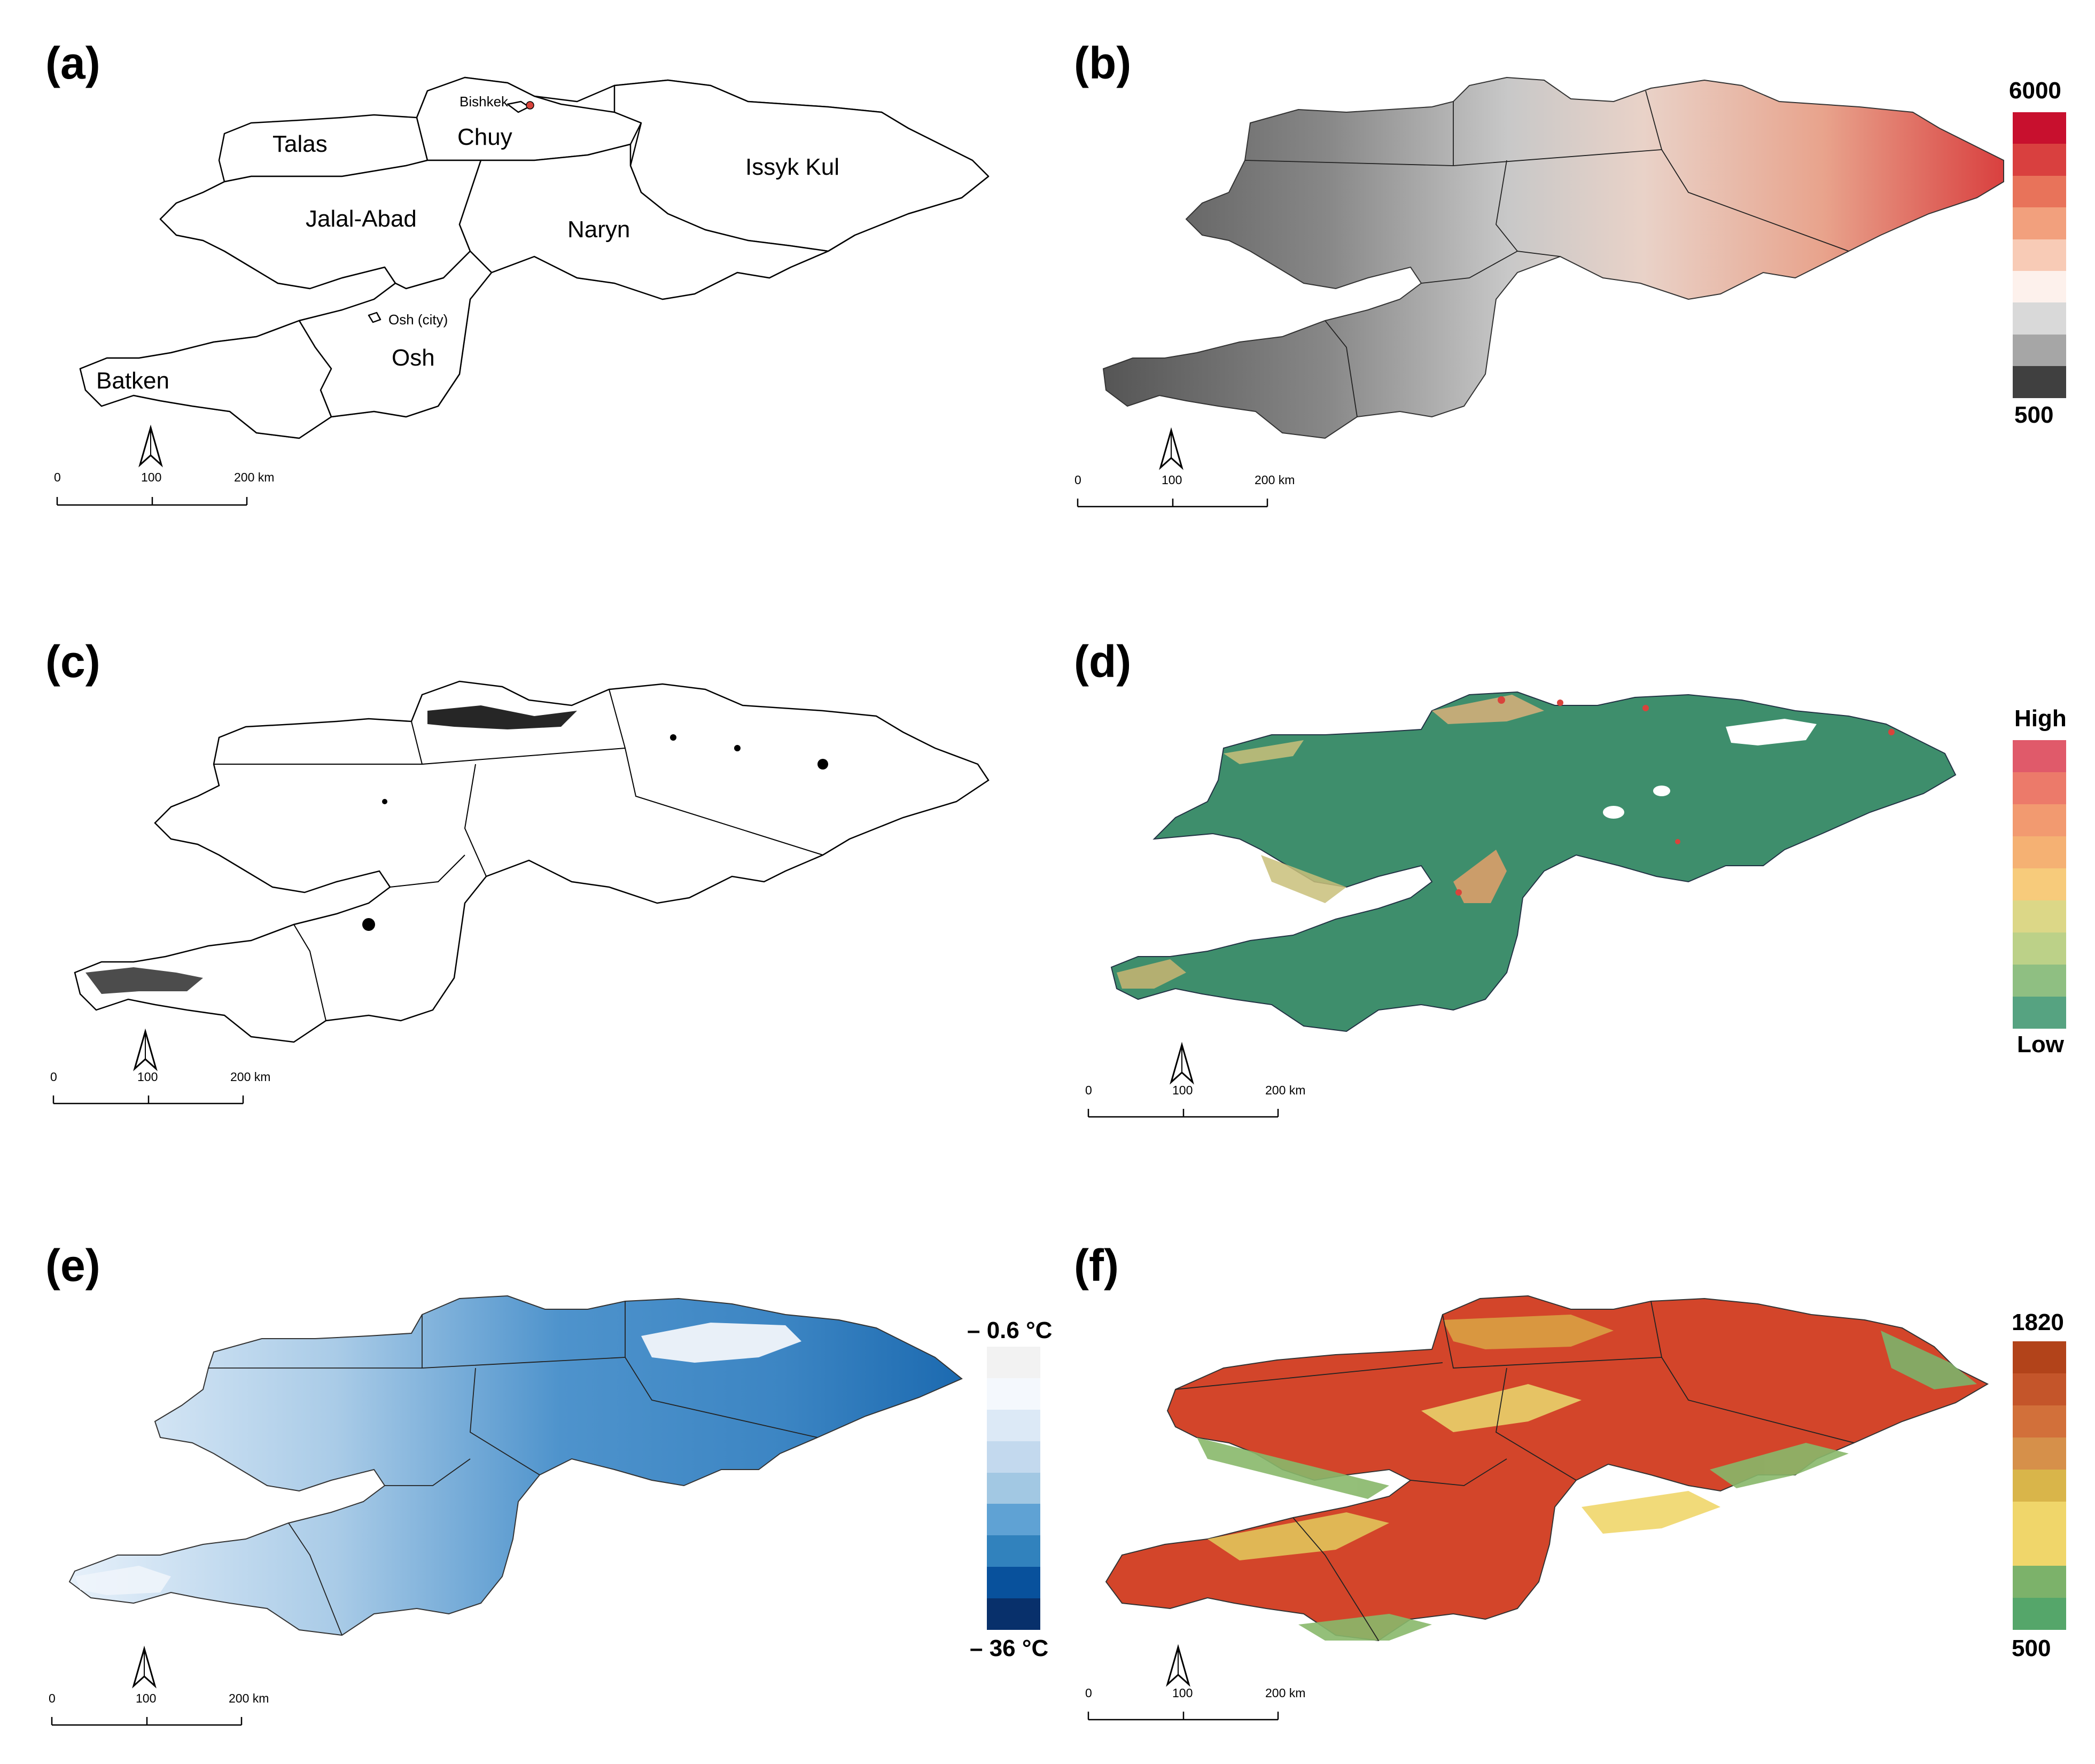 The width and height of the screenshot is (2095, 1764). I want to click on settlement-cluster-batken, so click(144, 980).